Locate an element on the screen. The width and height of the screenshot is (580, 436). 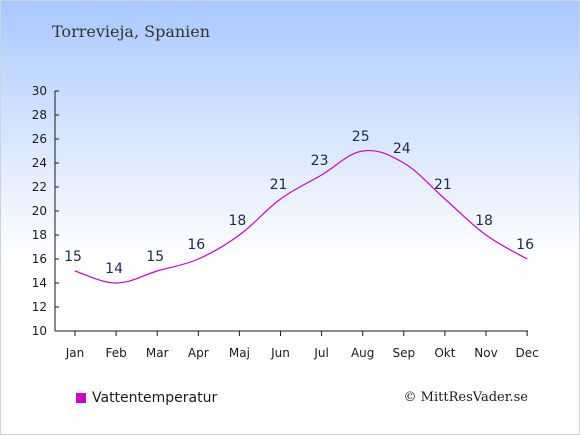
chart-title: Torrevieja, Spanien is located at coordinates (131, 31).